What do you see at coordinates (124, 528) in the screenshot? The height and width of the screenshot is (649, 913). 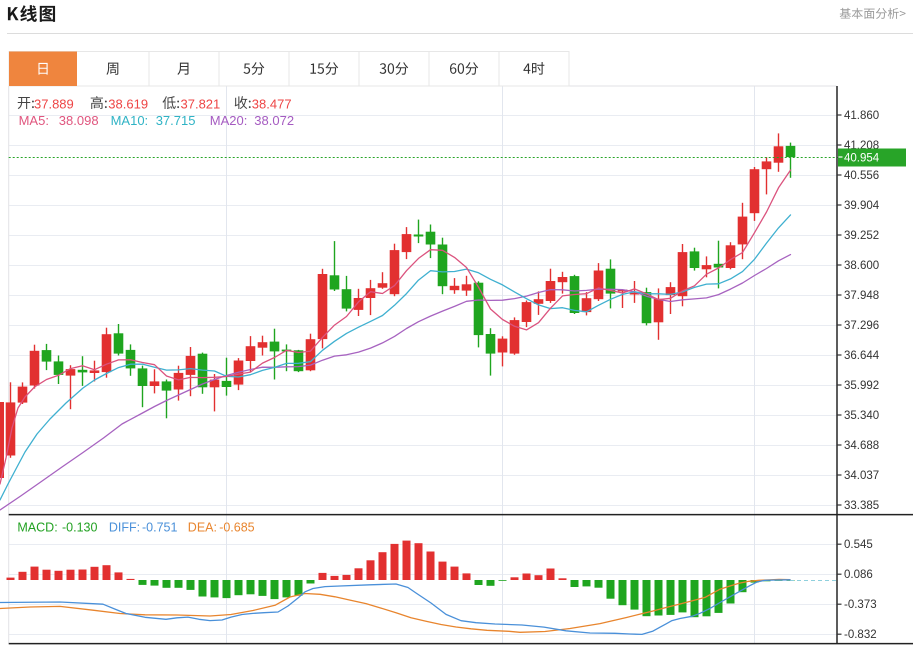 I see `svg-text: DIFF:` at bounding box center [124, 528].